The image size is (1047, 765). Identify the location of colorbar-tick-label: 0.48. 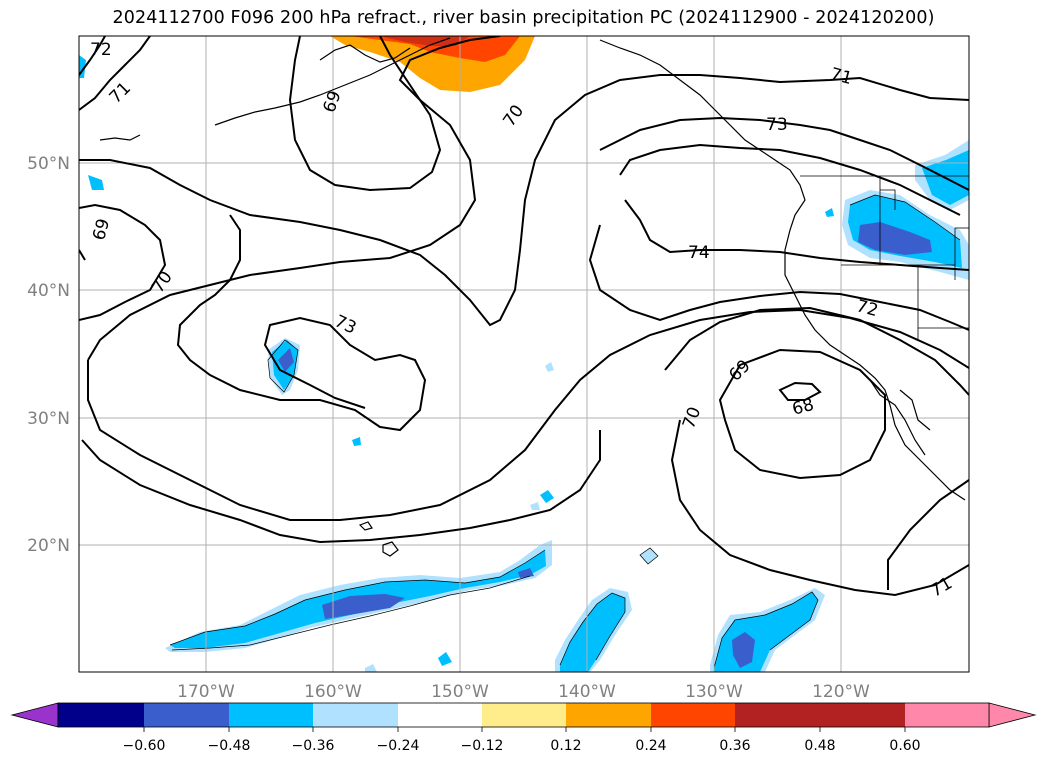
(819, 746).